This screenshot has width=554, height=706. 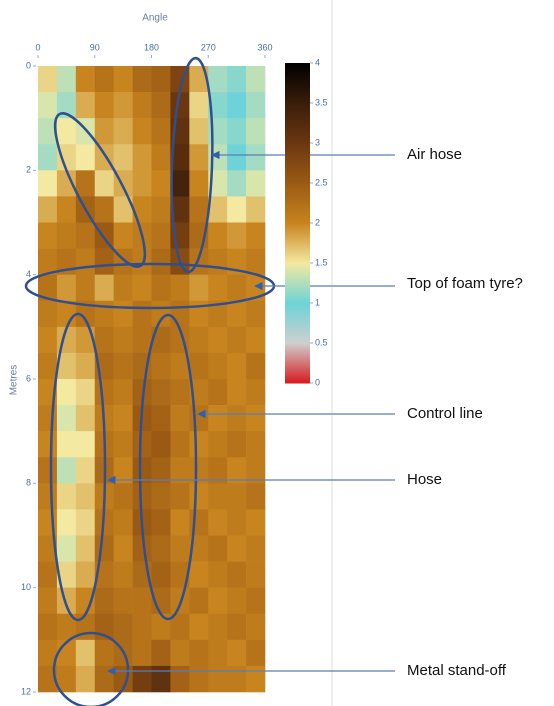 I want to click on colorbar-tick-label: 2, so click(x=317, y=222).